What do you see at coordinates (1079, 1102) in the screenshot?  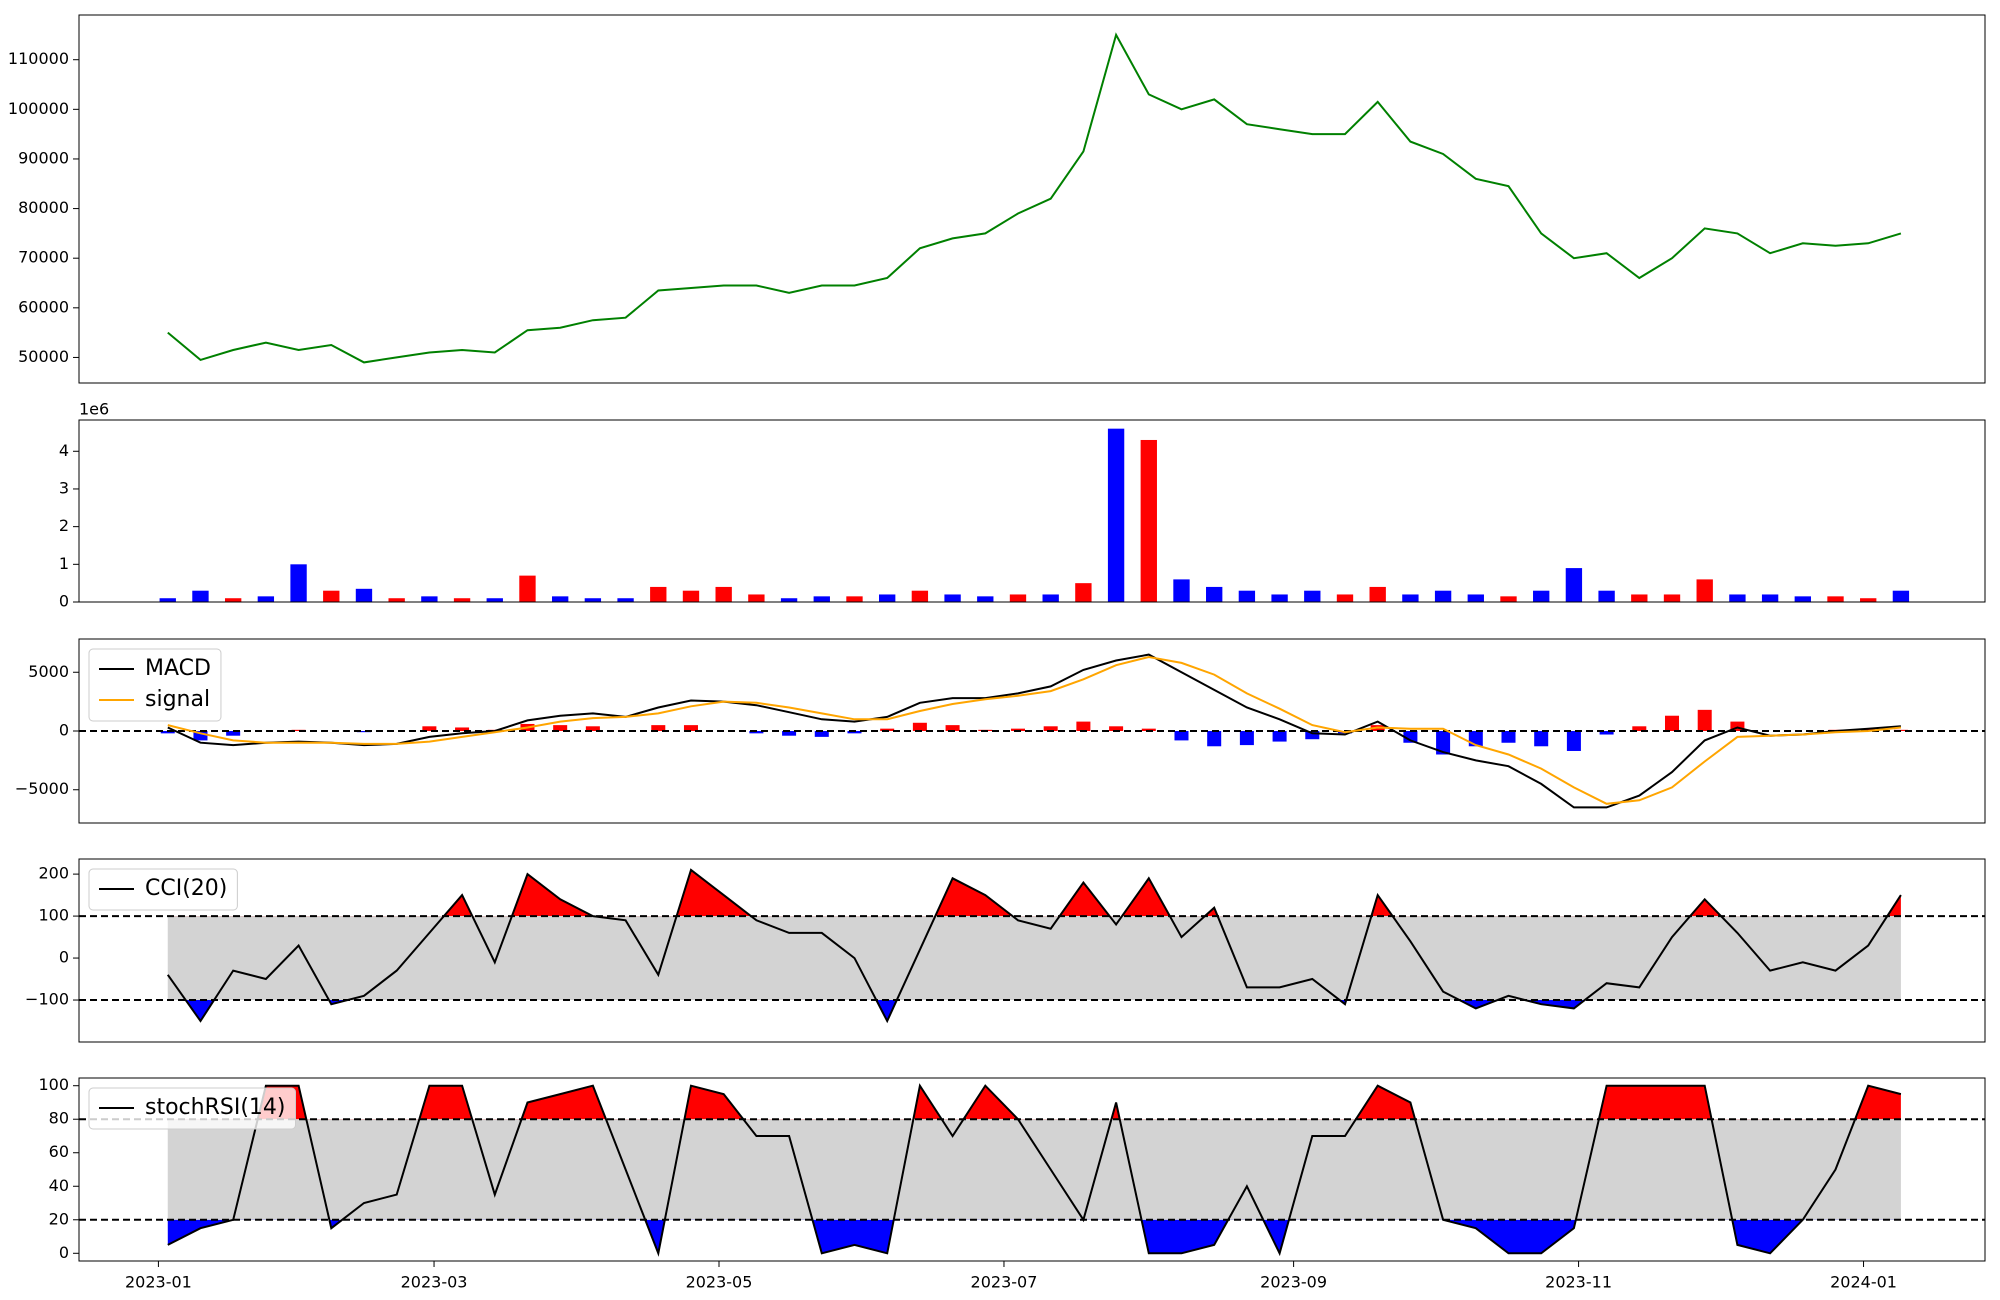 I see `upper-fill` at bounding box center [1079, 1102].